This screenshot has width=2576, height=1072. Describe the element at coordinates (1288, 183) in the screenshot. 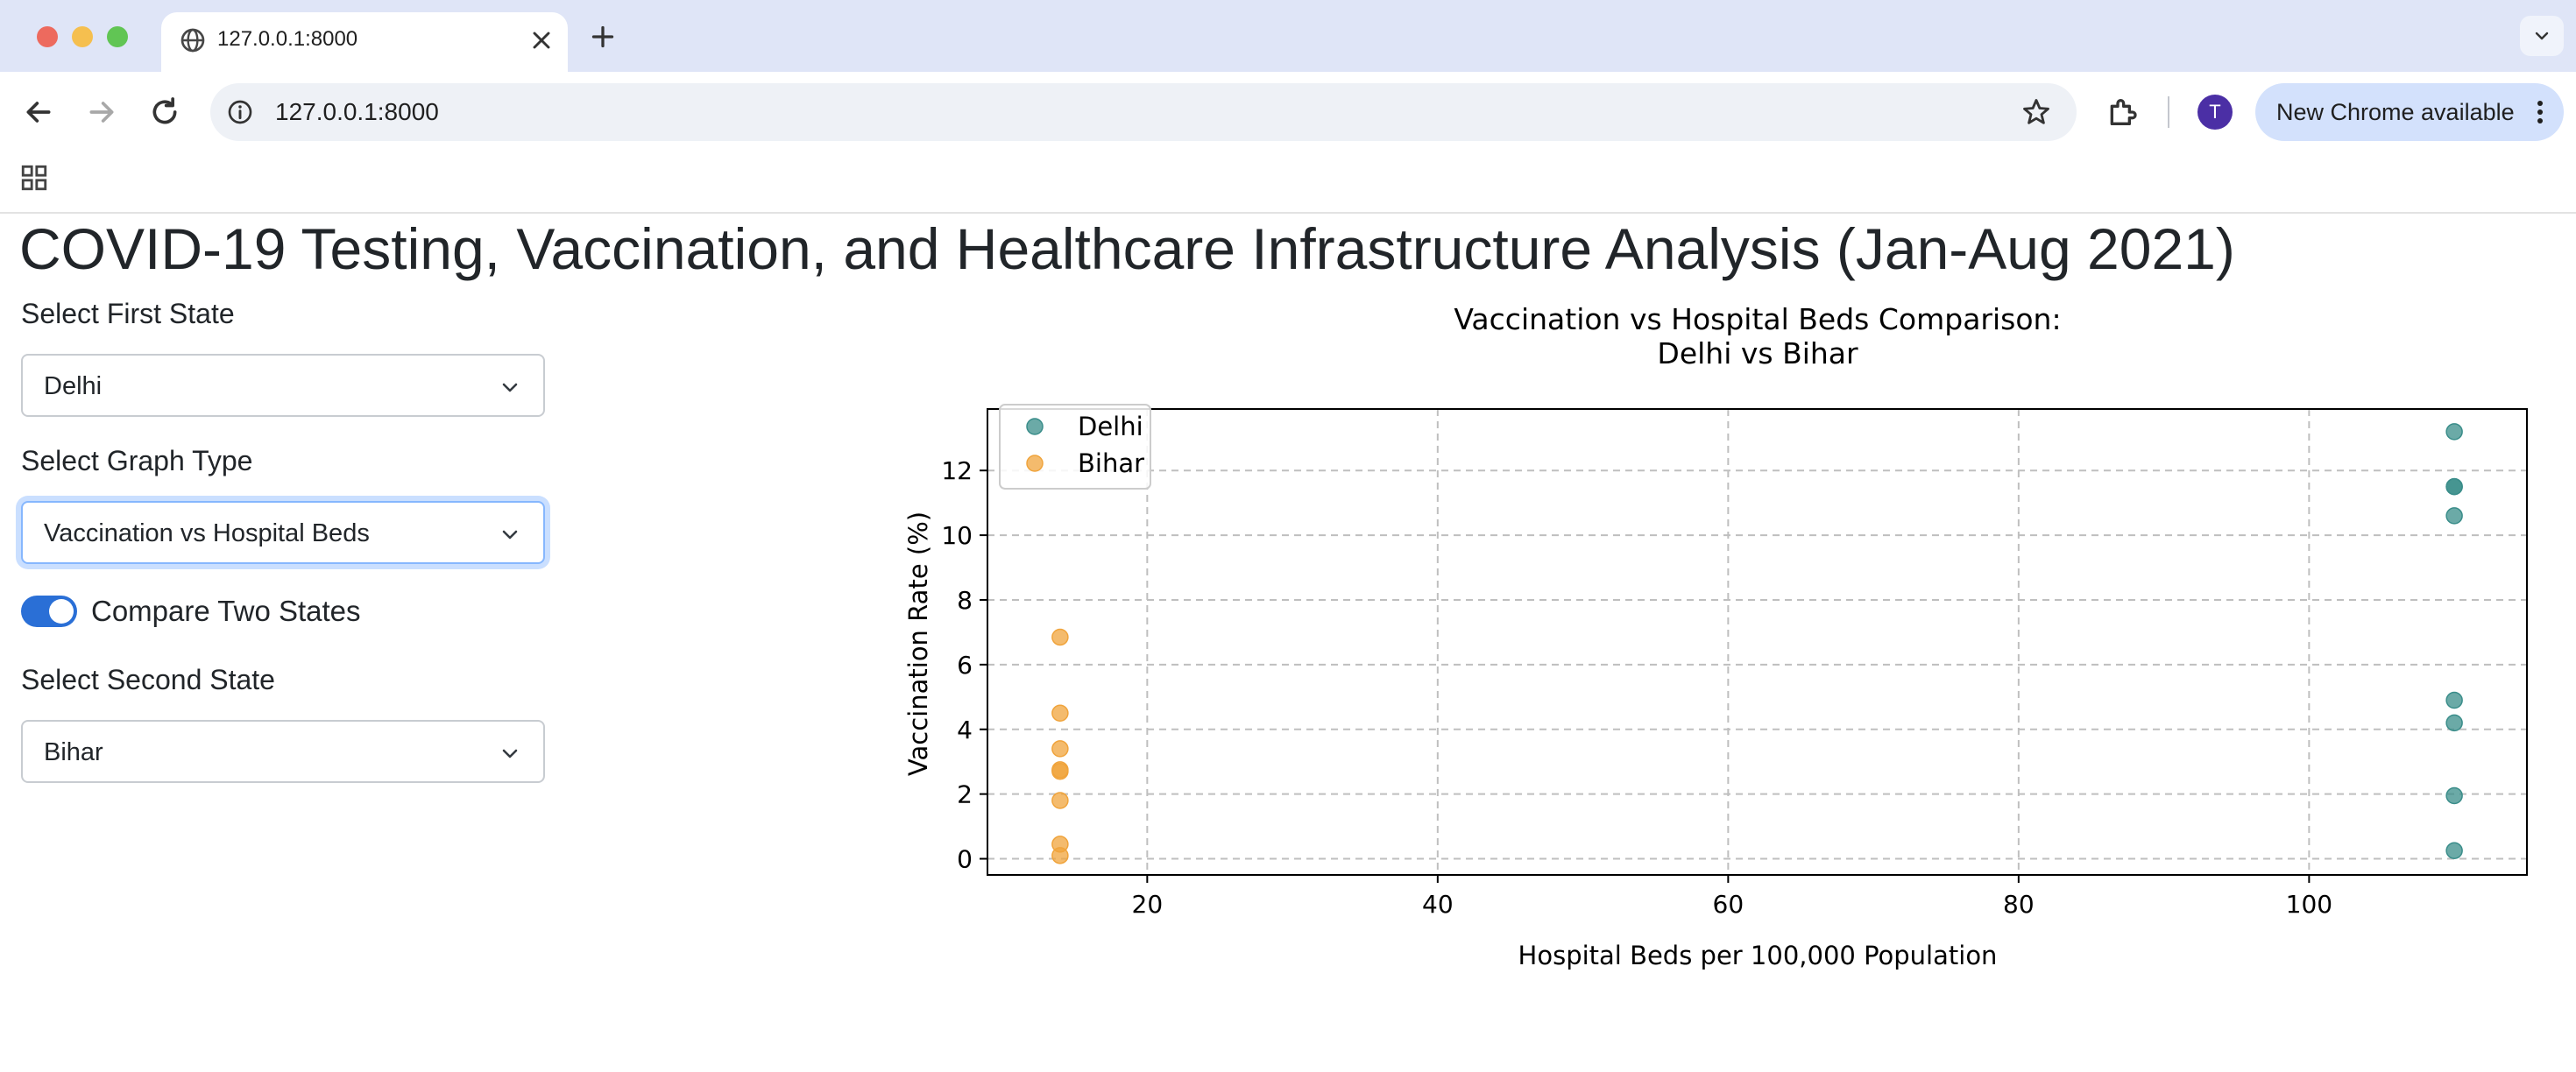

I see `bookmarks-bar` at that location.